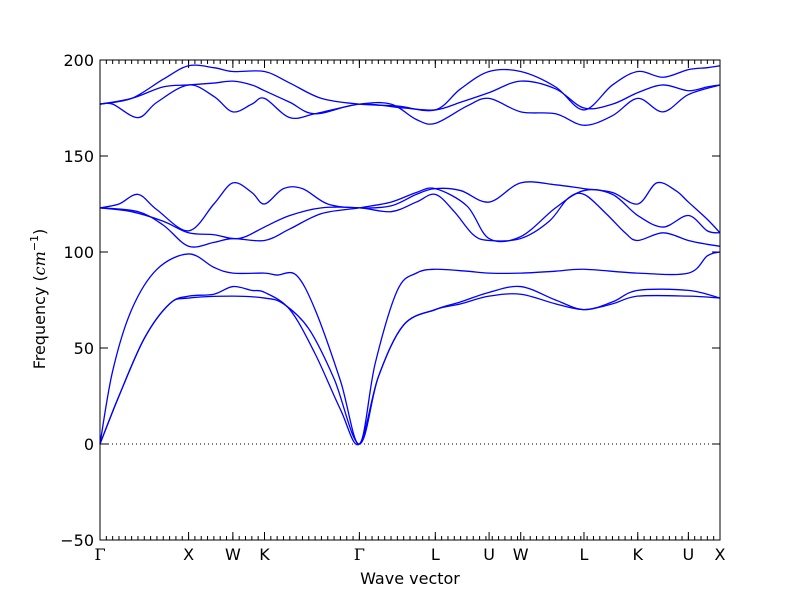 The width and height of the screenshot is (800, 600). I want to click on y-axis-label-exponent: −1, so click(34, 243).